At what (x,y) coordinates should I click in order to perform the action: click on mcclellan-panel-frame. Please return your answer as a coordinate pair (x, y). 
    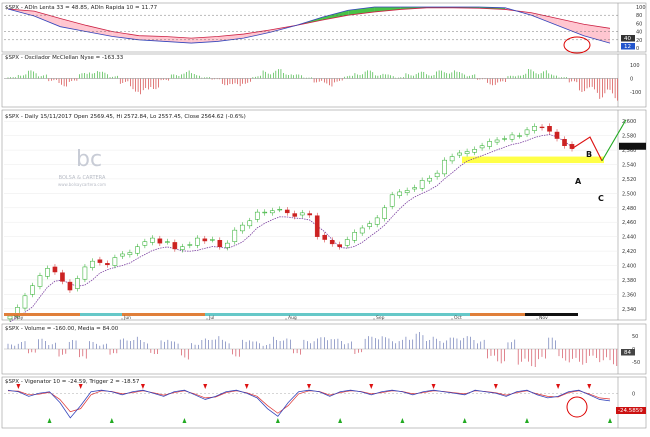
    Looking at the image, I should click on (324, 80).